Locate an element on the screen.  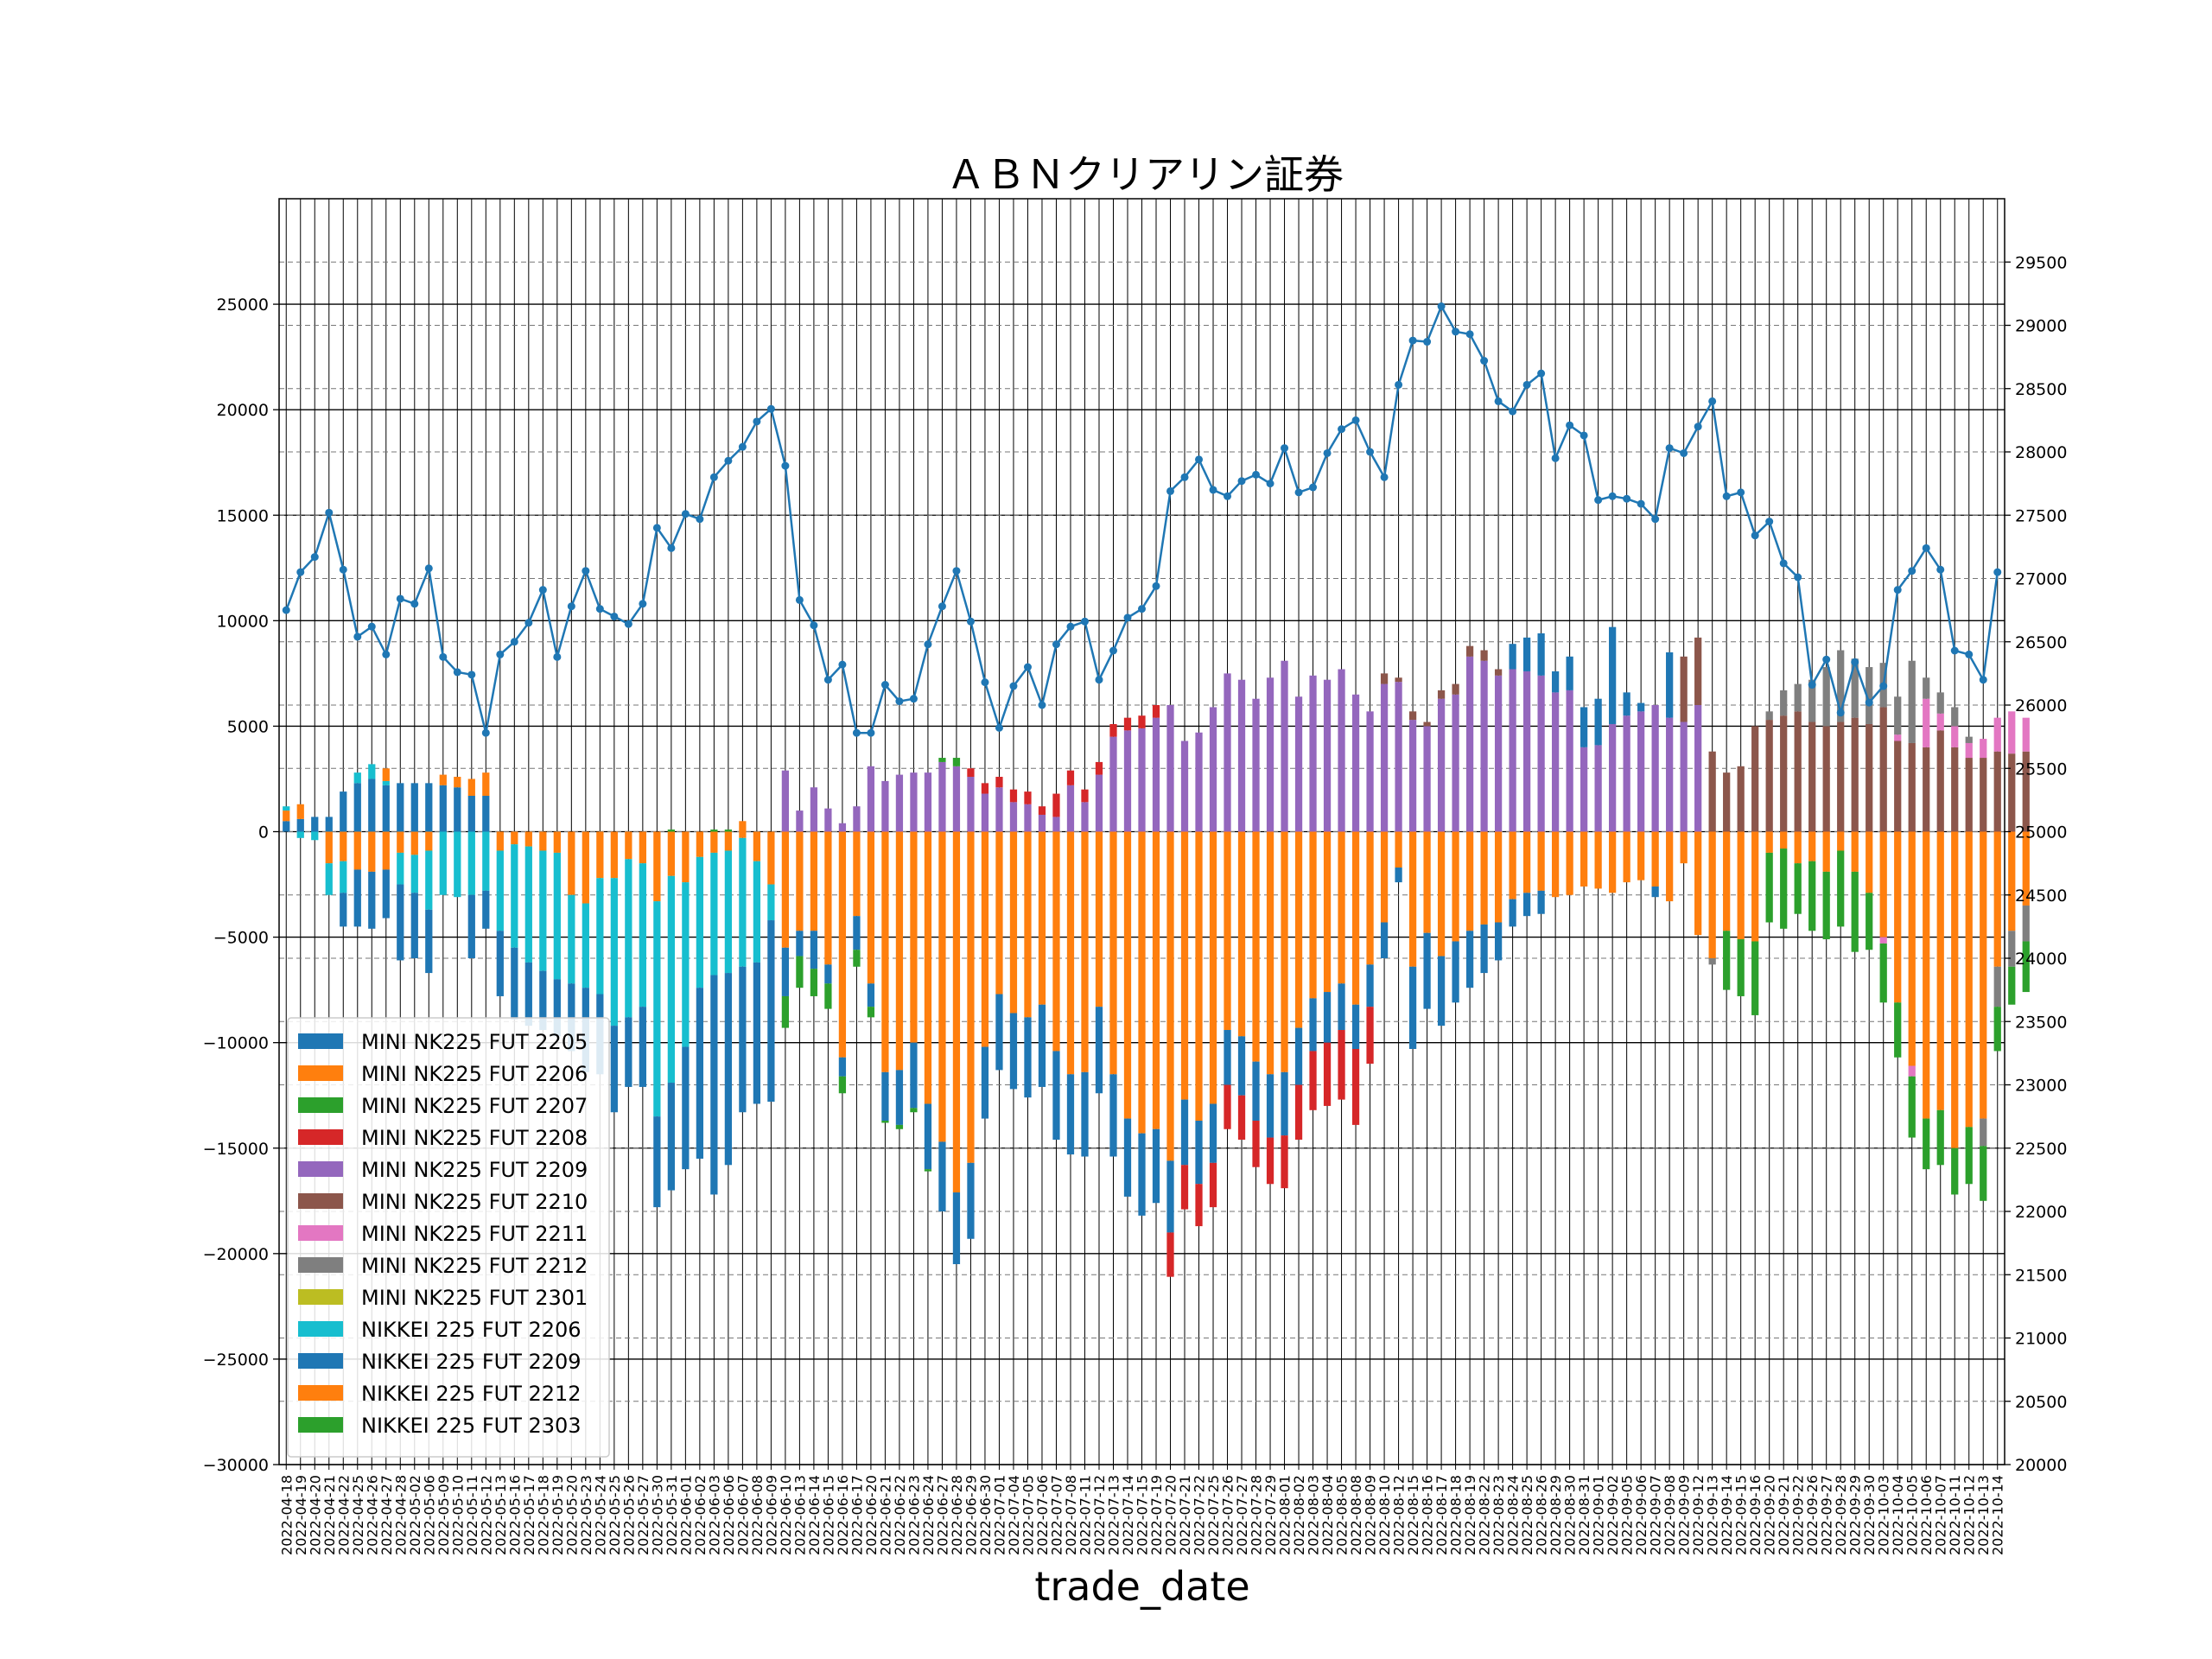
x-tick-label: 2022-04-21 is located at coordinates (329, 1515).